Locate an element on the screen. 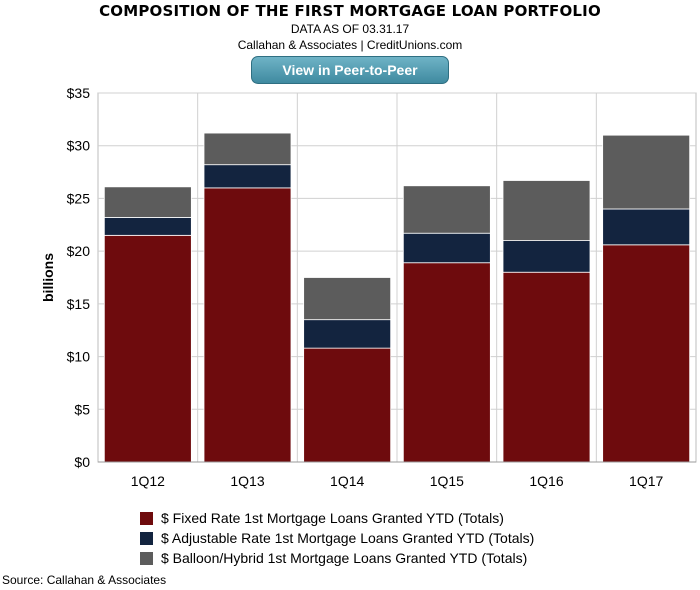 Image resolution: width=700 pixels, height=590 pixels. y-tick-label: $30 is located at coordinates (79, 146).